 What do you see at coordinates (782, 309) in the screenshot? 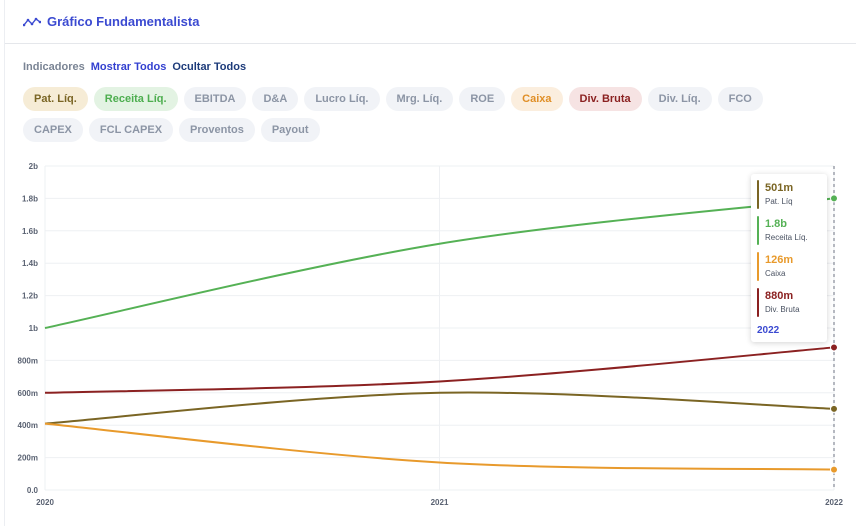
I see `tooltip-series-name: Div. Bruta` at bounding box center [782, 309].